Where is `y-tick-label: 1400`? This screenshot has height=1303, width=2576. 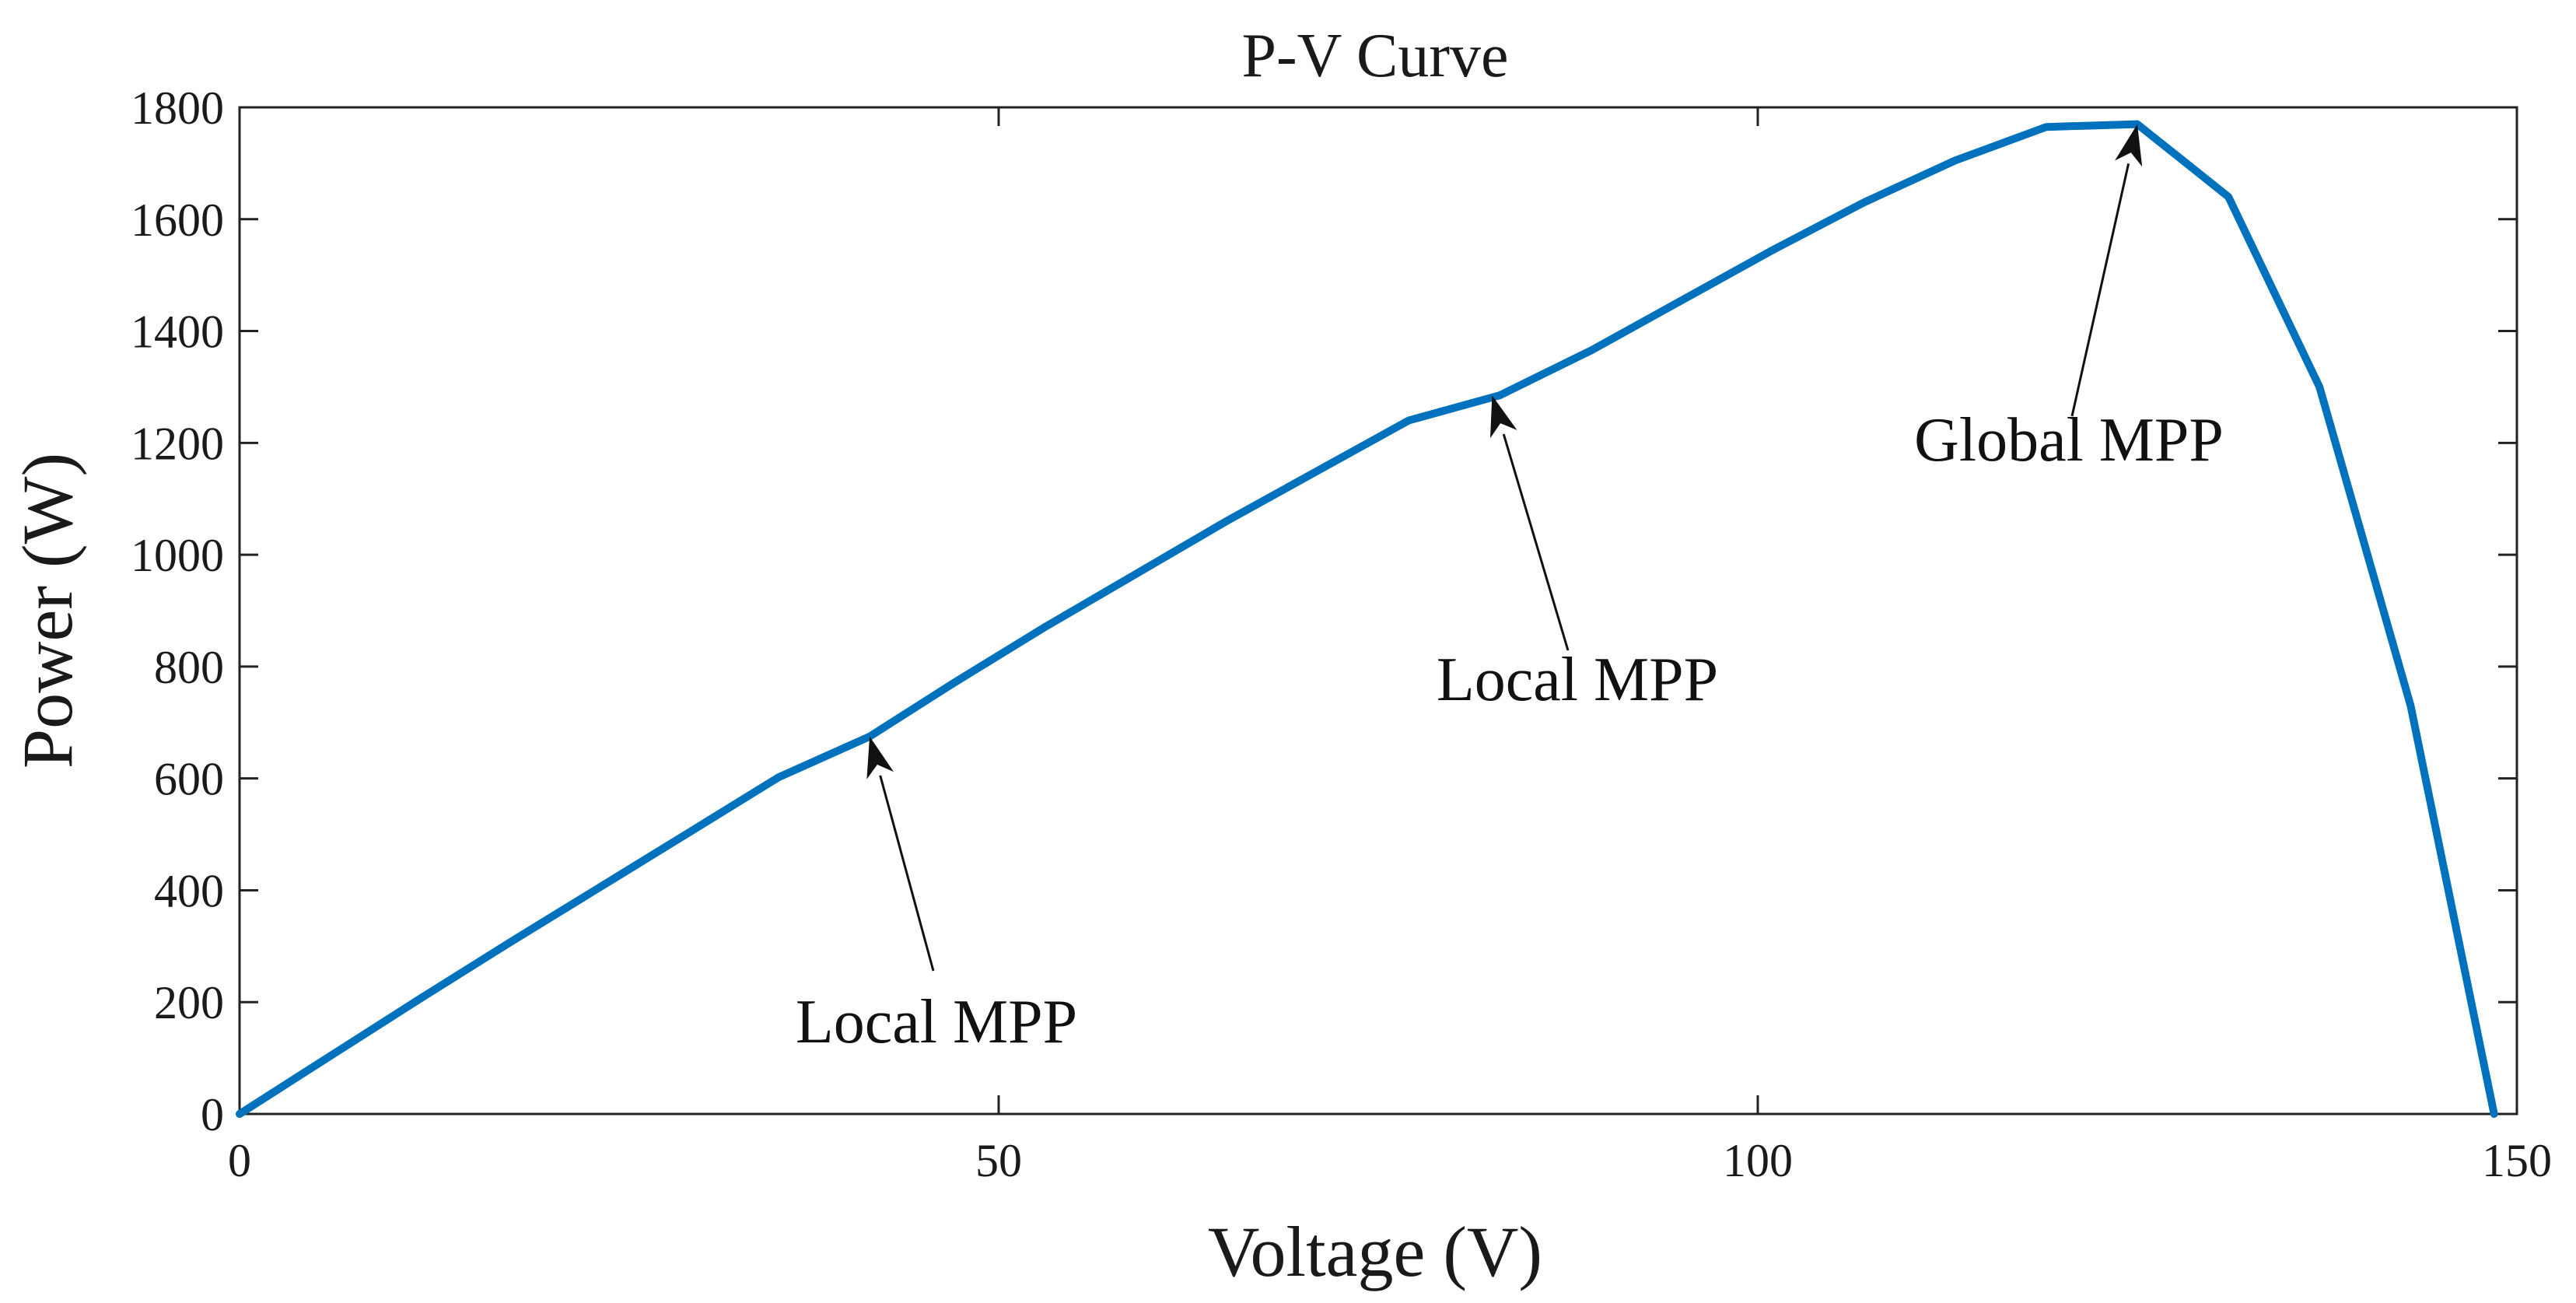 y-tick-label: 1400 is located at coordinates (177, 332).